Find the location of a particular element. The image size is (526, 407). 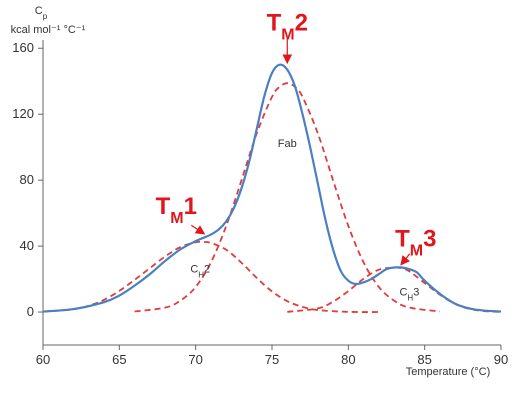

component-label: CH3 is located at coordinates (409, 295).